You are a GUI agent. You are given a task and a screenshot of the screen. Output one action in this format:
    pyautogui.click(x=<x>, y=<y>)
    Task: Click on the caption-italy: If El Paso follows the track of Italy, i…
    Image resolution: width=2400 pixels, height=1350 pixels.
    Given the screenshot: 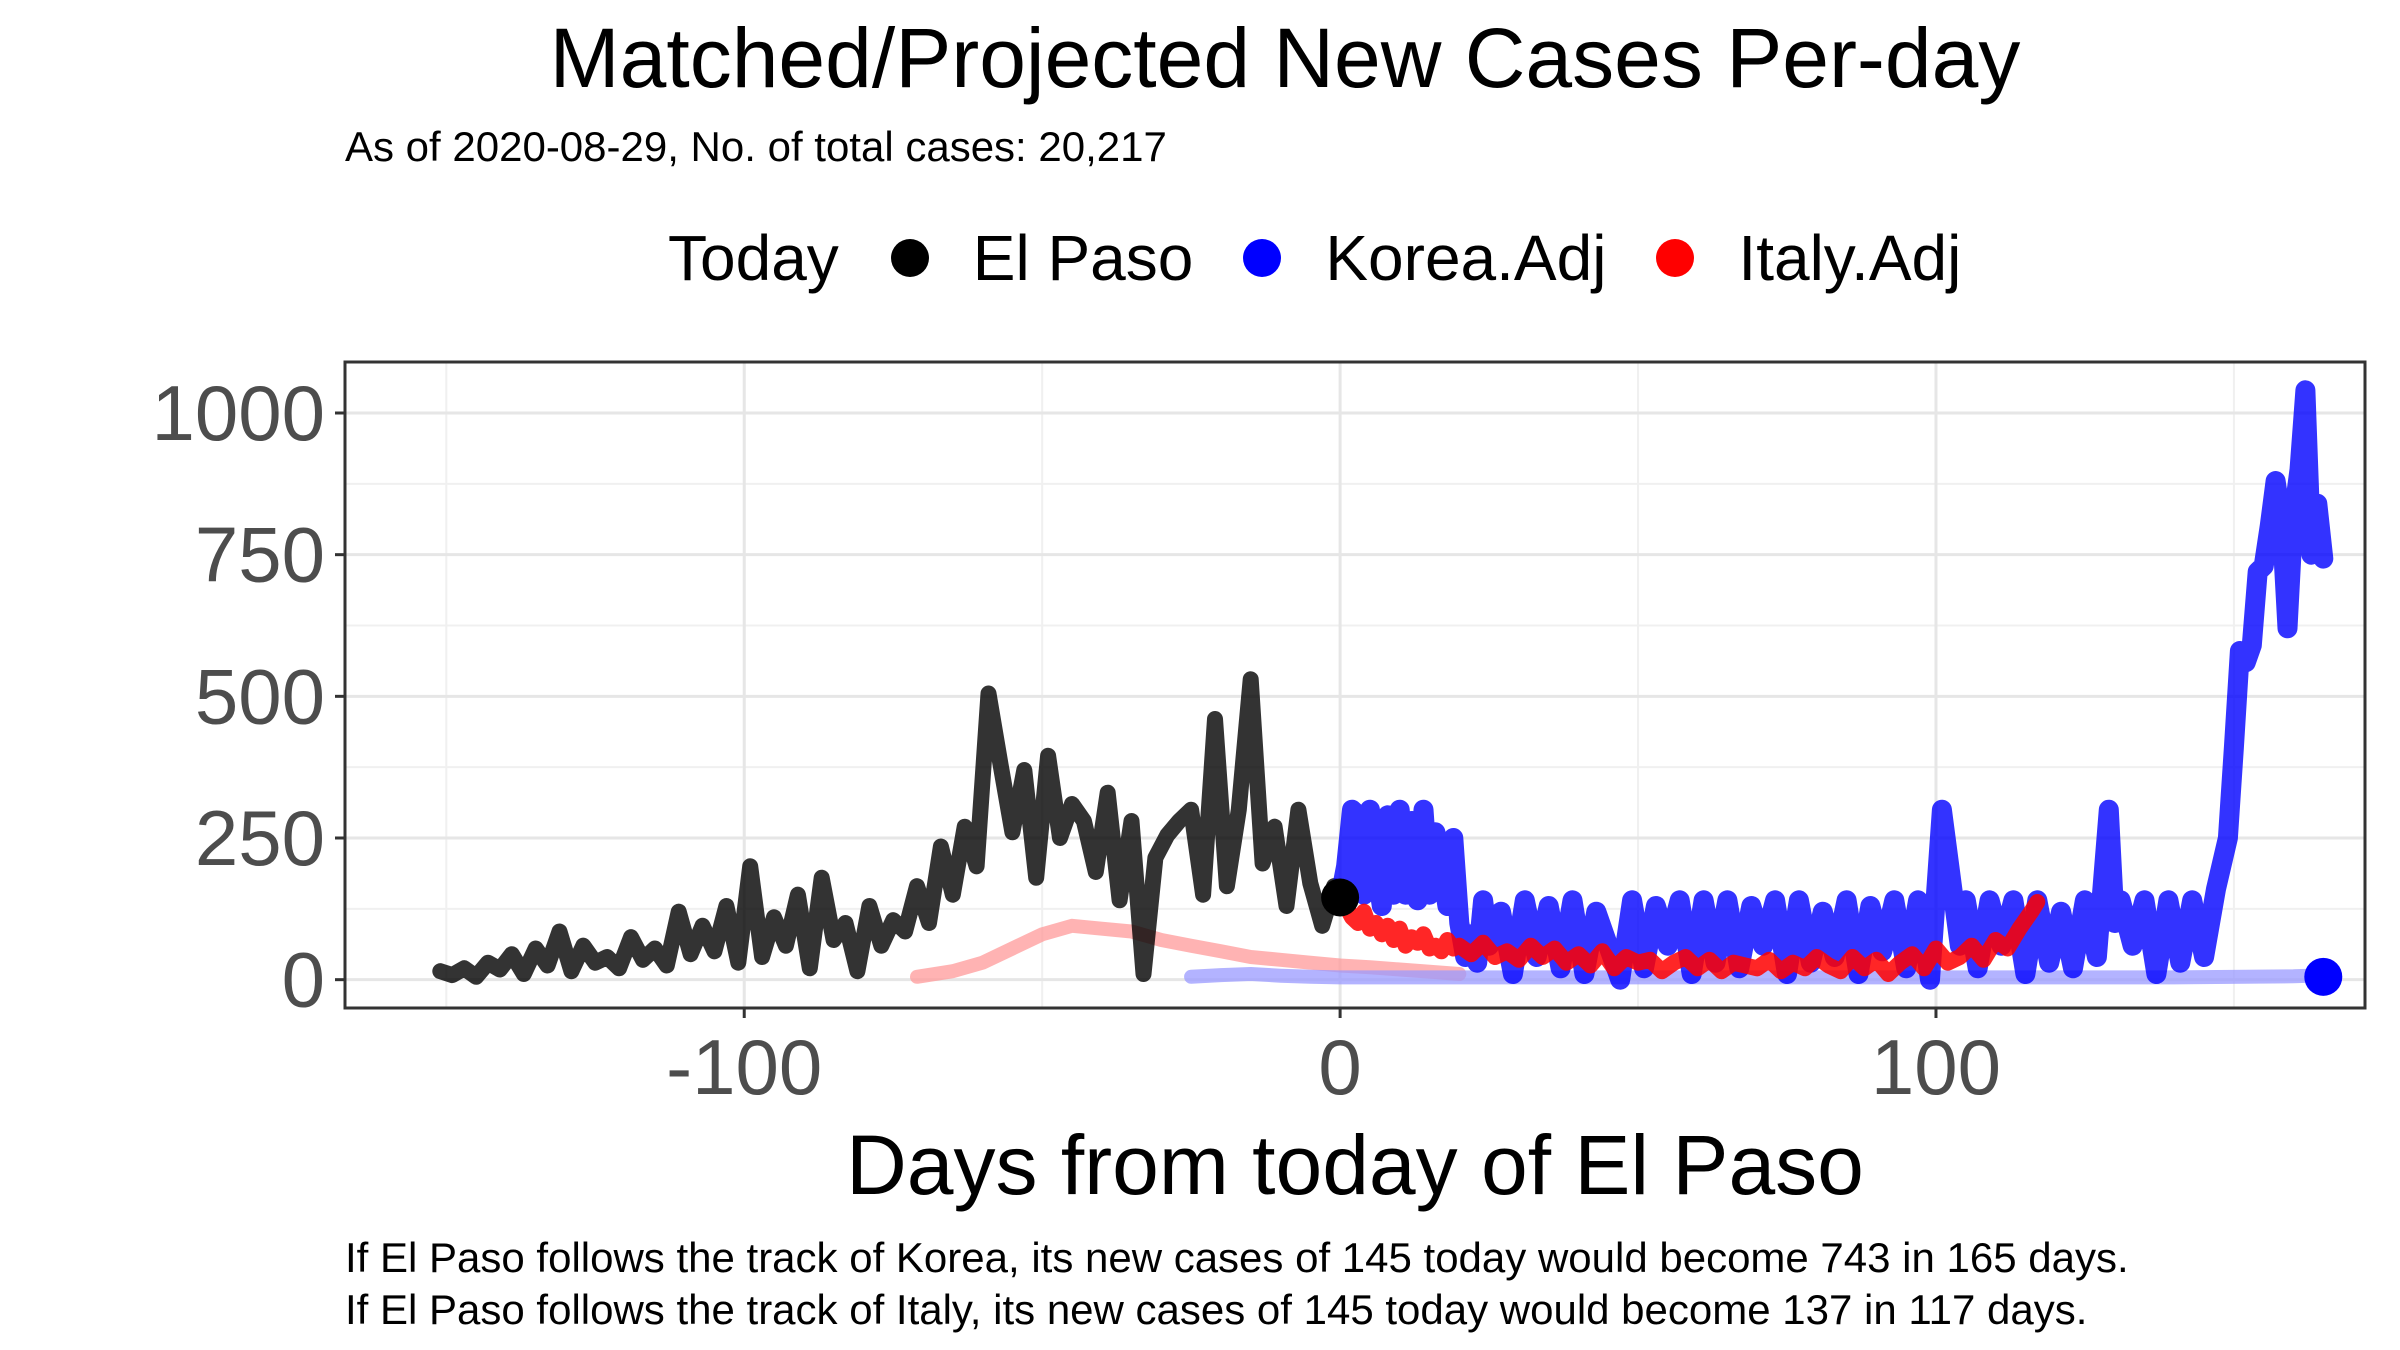 What is the action you would take?
    pyautogui.click(x=1216, y=1309)
    